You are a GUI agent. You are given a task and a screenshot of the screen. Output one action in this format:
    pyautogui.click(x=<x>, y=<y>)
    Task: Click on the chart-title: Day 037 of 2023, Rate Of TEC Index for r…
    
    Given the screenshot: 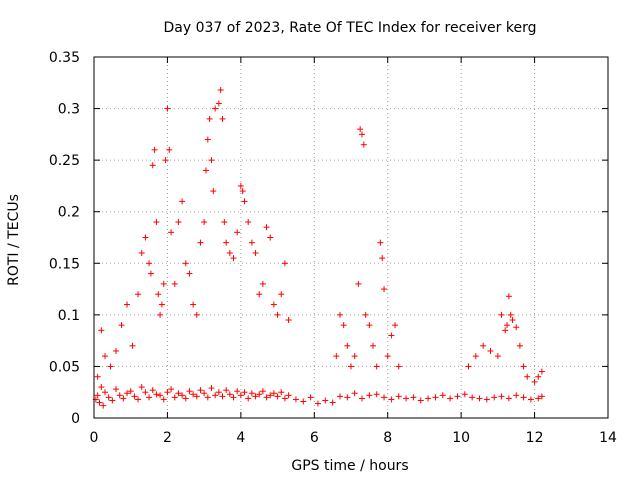 What is the action you would take?
    pyautogui.click(x=350, y=28)
    